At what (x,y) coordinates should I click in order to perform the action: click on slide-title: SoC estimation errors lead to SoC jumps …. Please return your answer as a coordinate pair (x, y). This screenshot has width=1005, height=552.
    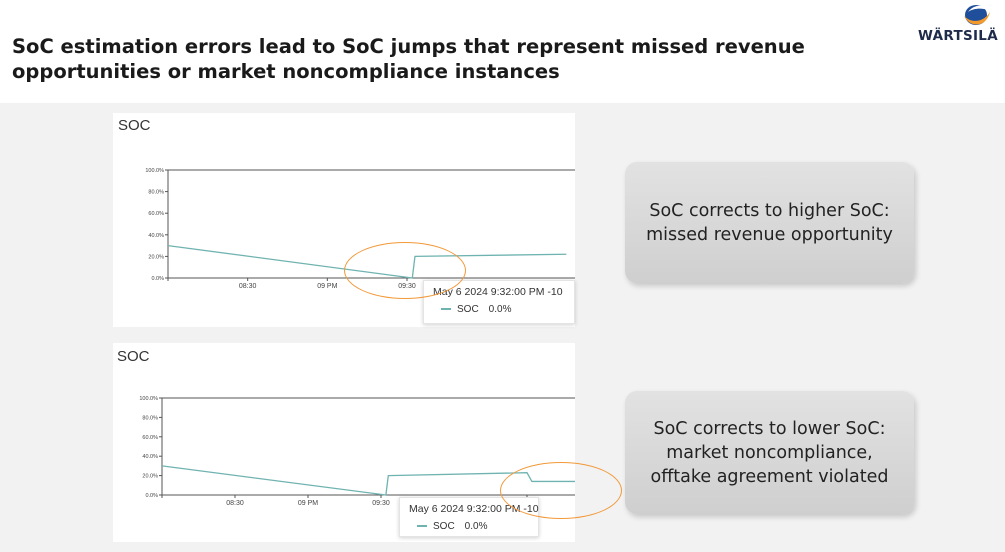
    Looking at the image, I should click on (408, 59).